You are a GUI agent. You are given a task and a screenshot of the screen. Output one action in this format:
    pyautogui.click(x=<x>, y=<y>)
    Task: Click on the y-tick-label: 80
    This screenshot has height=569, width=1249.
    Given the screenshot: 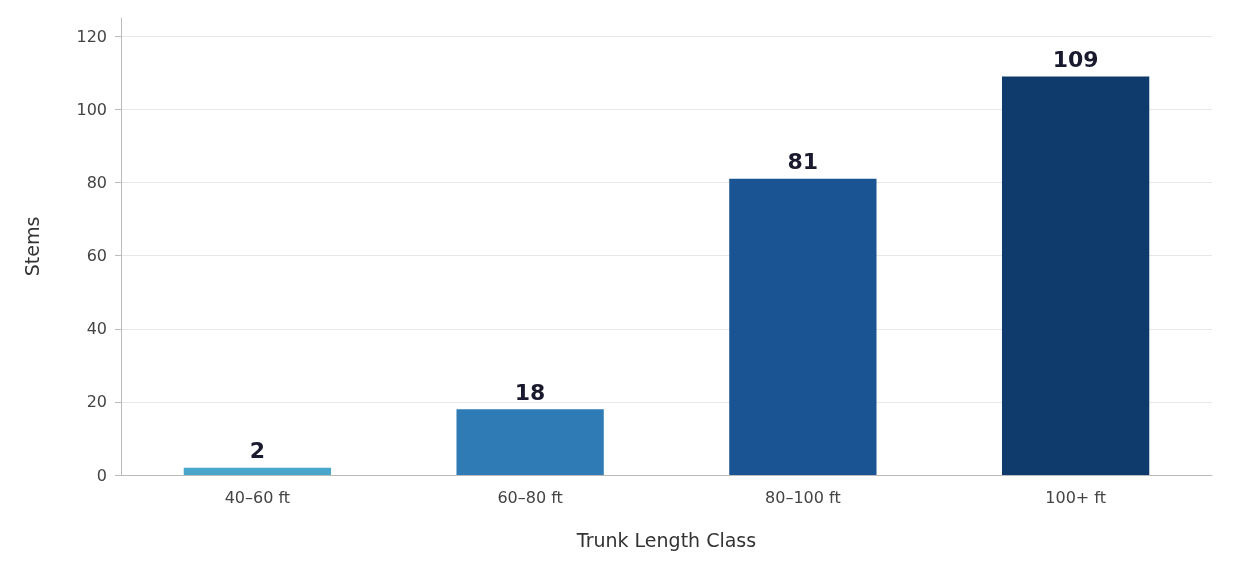 What is the action you would take?
    pyautogui.click(x=96, y=183)
    